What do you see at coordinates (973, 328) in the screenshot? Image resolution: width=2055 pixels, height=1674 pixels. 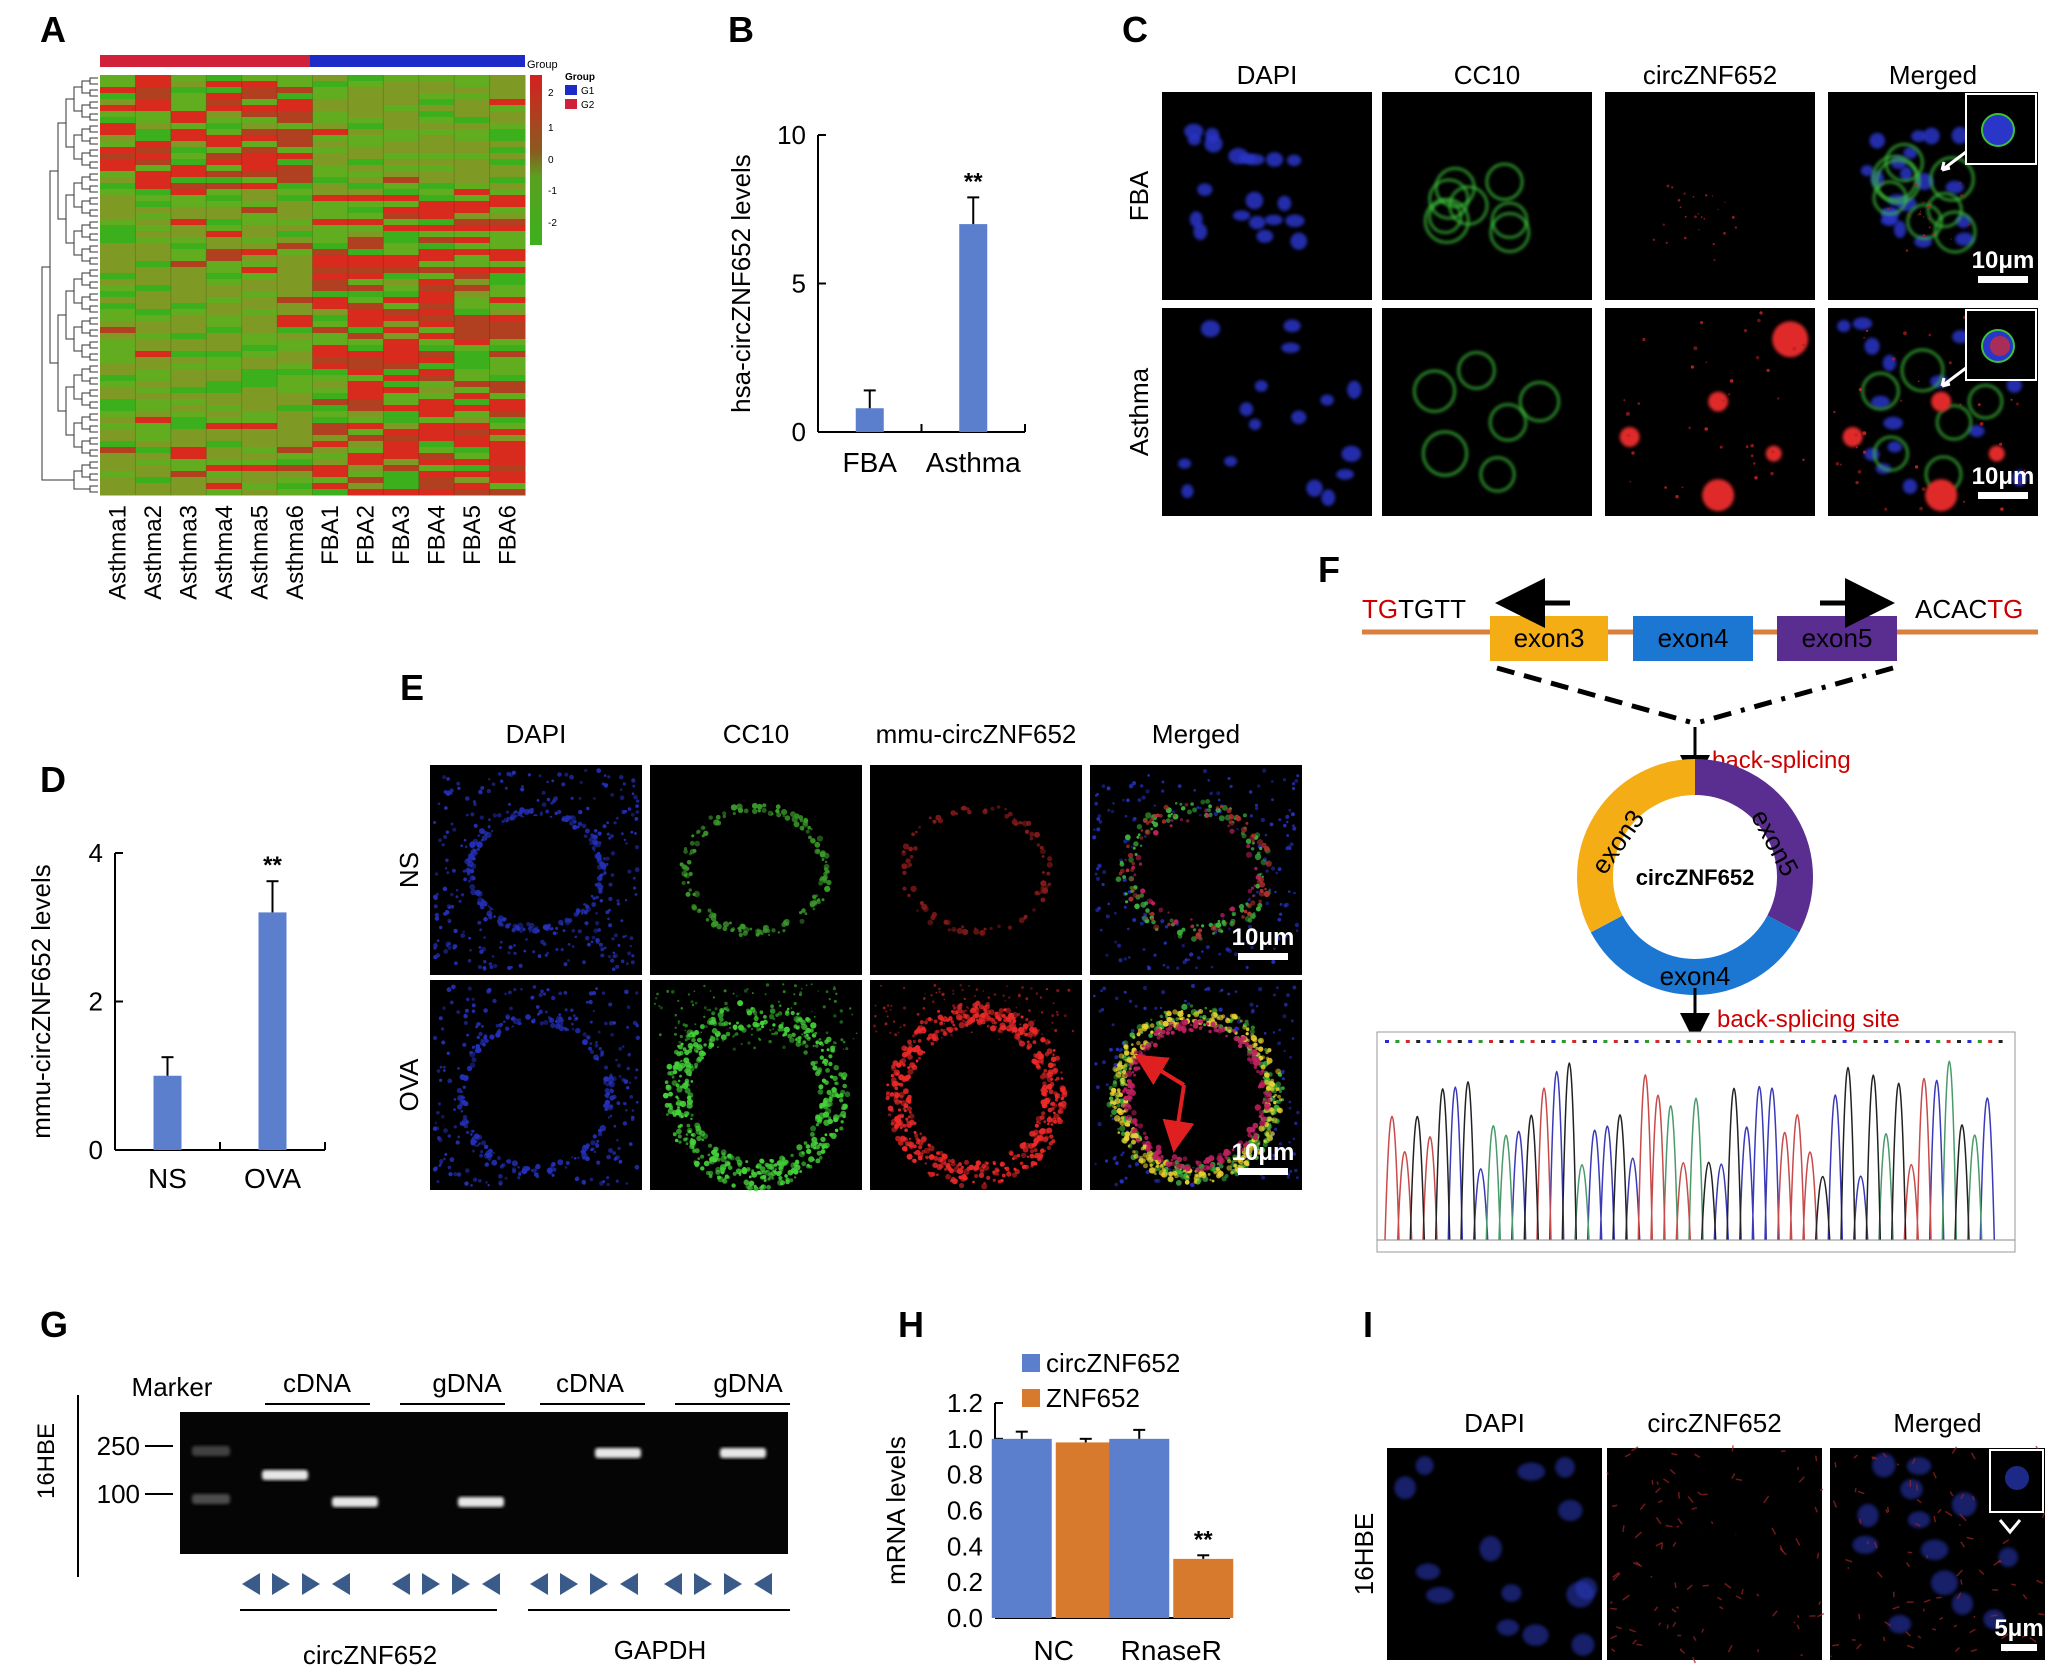 I see `bar` at bounding box center [973, 328].